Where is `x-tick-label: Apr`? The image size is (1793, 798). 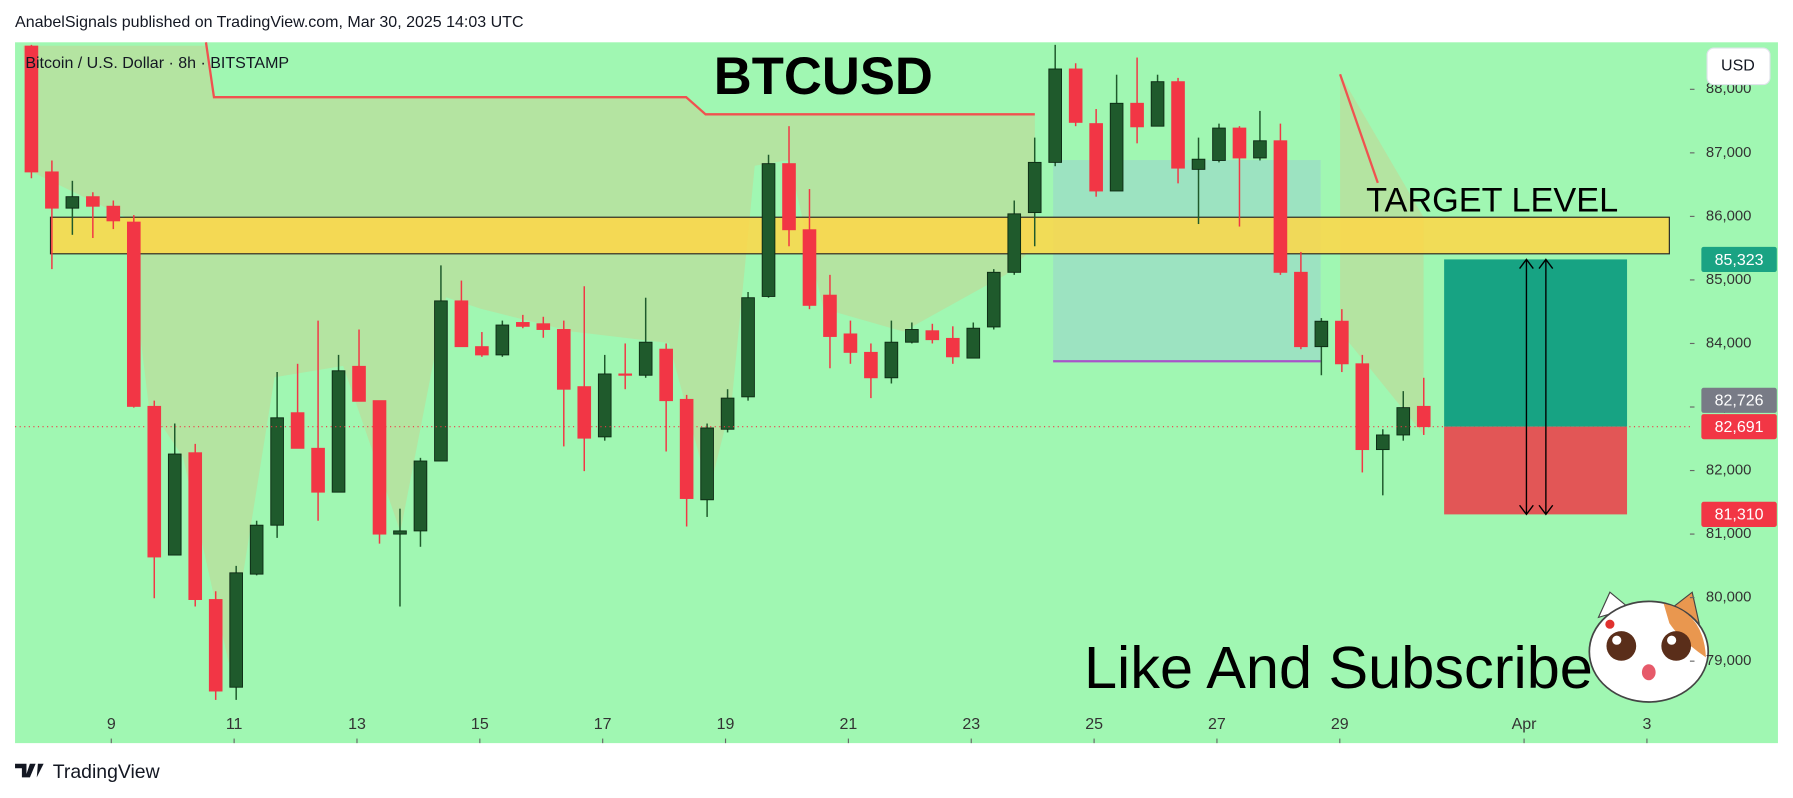
x-tick-label: Apr is located at coordinates (1525, 724).